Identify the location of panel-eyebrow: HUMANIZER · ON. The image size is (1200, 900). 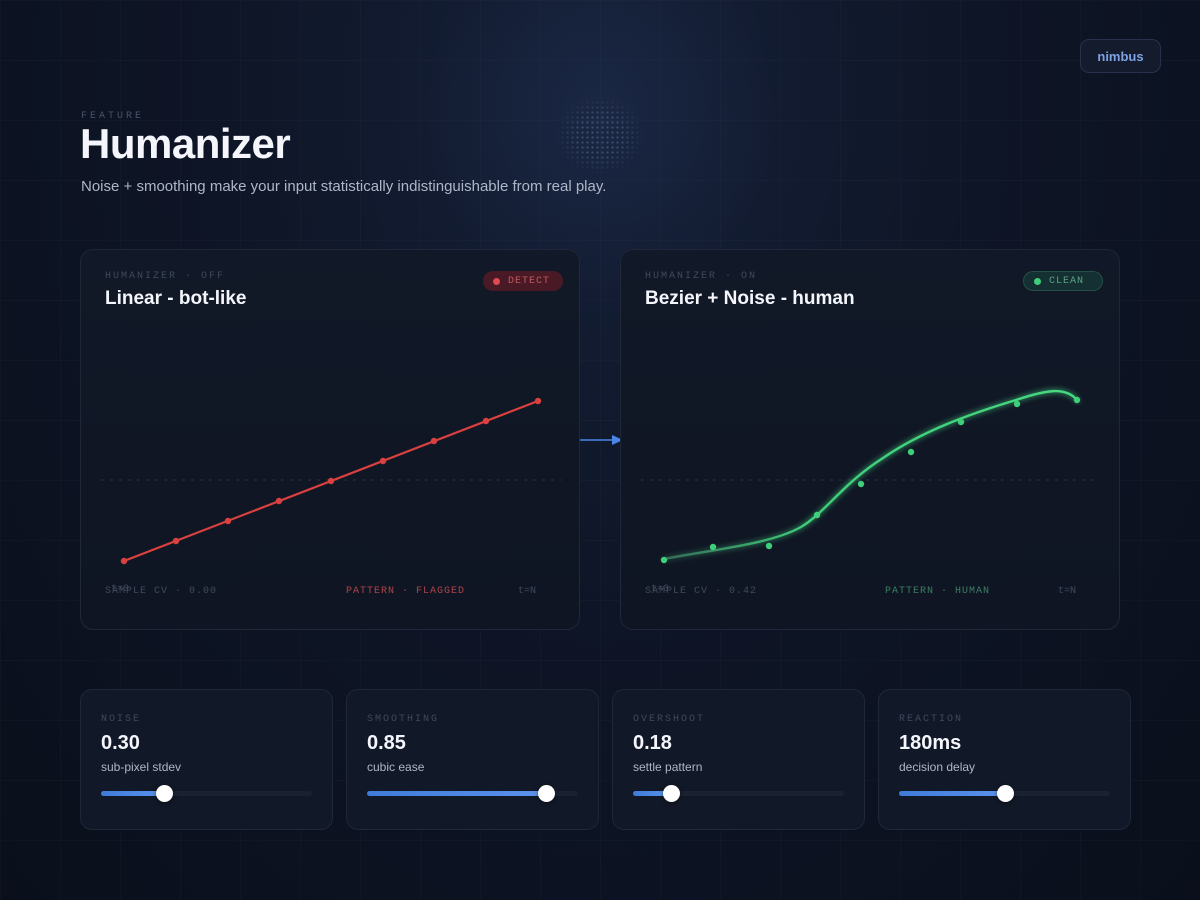
(701, 276).